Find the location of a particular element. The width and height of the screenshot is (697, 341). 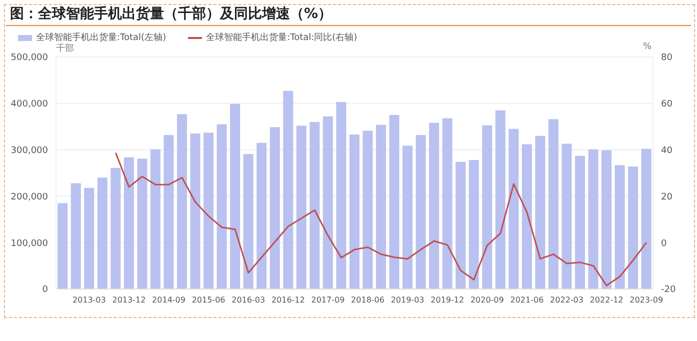

x-tick-label: 2016-03 is located at coordinates (249, 300).